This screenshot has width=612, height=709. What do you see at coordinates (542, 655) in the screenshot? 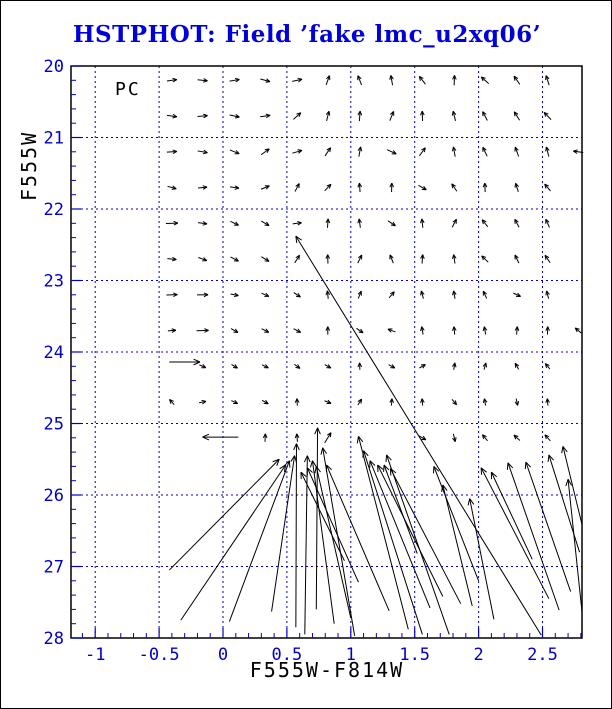
I see `x-tick-label: 2.5` at bounding box center [542, 655].